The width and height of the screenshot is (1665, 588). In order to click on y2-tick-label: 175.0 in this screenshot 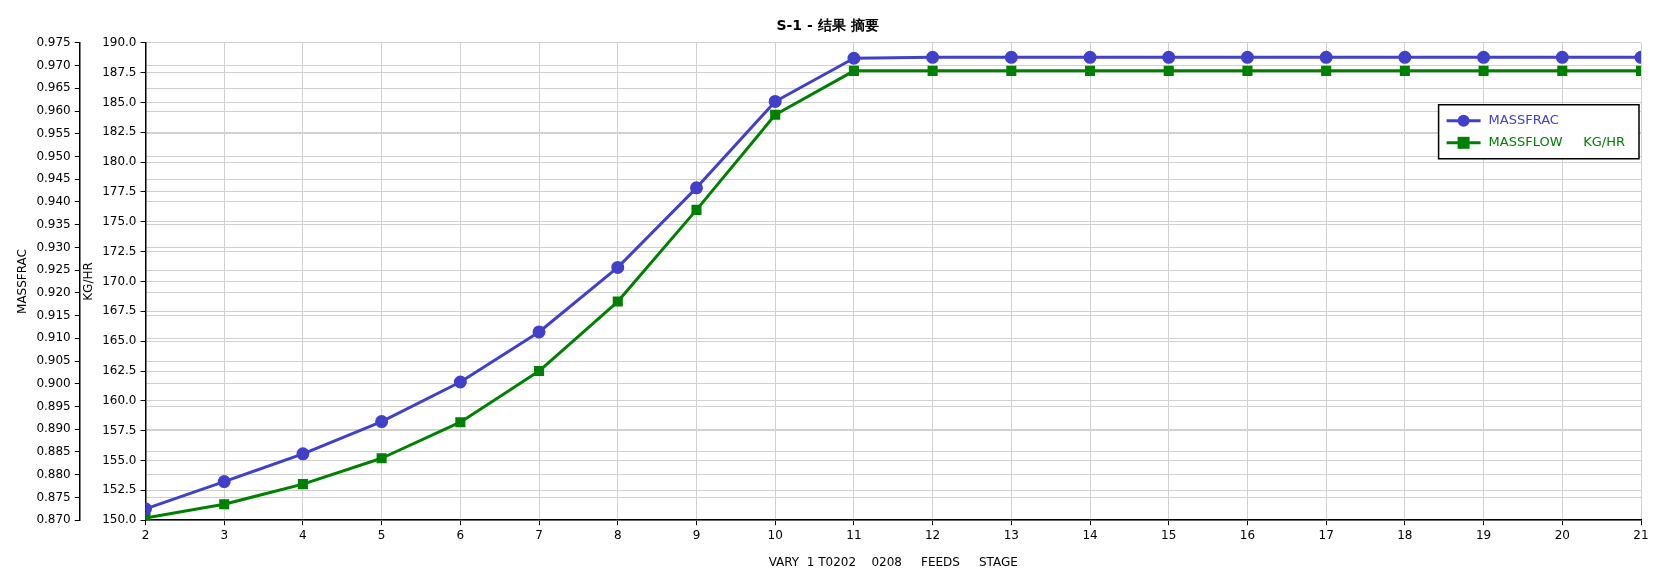, I will do `click(119, 220)`.